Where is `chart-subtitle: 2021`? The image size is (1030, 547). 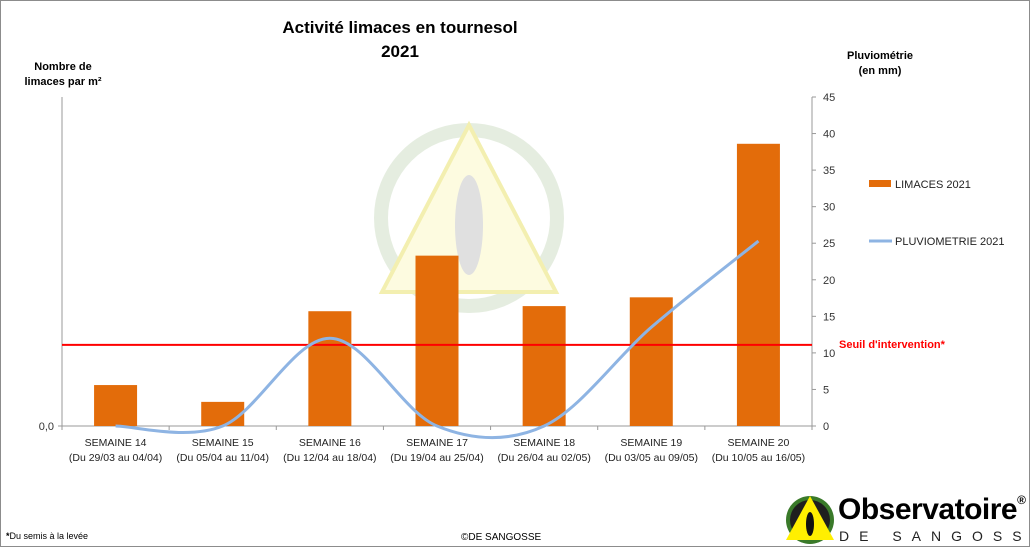
chart-subtitle: 2021 is located at coordinates (400, 51).